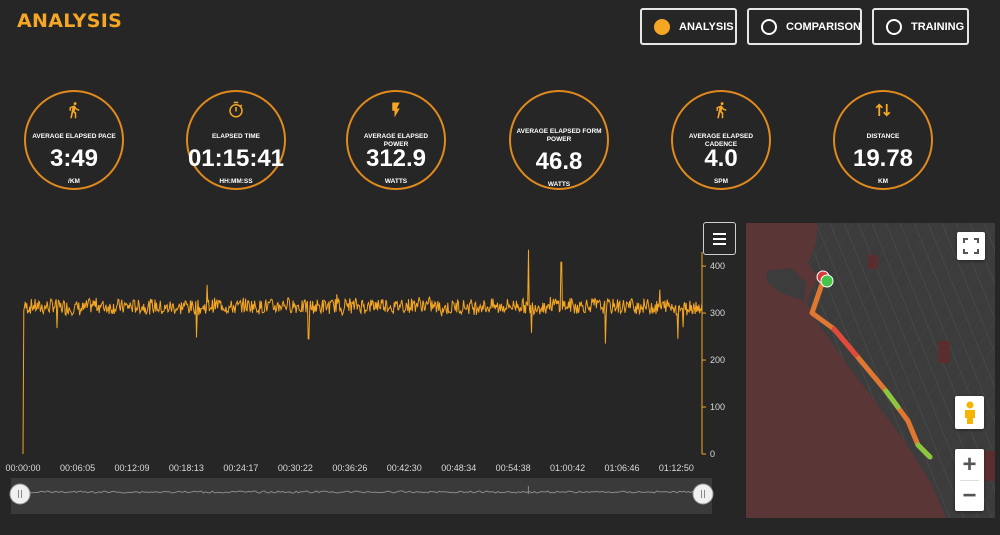 Image resolution: width=1000 pixels, height=535 pixels. I want to click on x-tick-label: 00:18:13, so click(186, 468).